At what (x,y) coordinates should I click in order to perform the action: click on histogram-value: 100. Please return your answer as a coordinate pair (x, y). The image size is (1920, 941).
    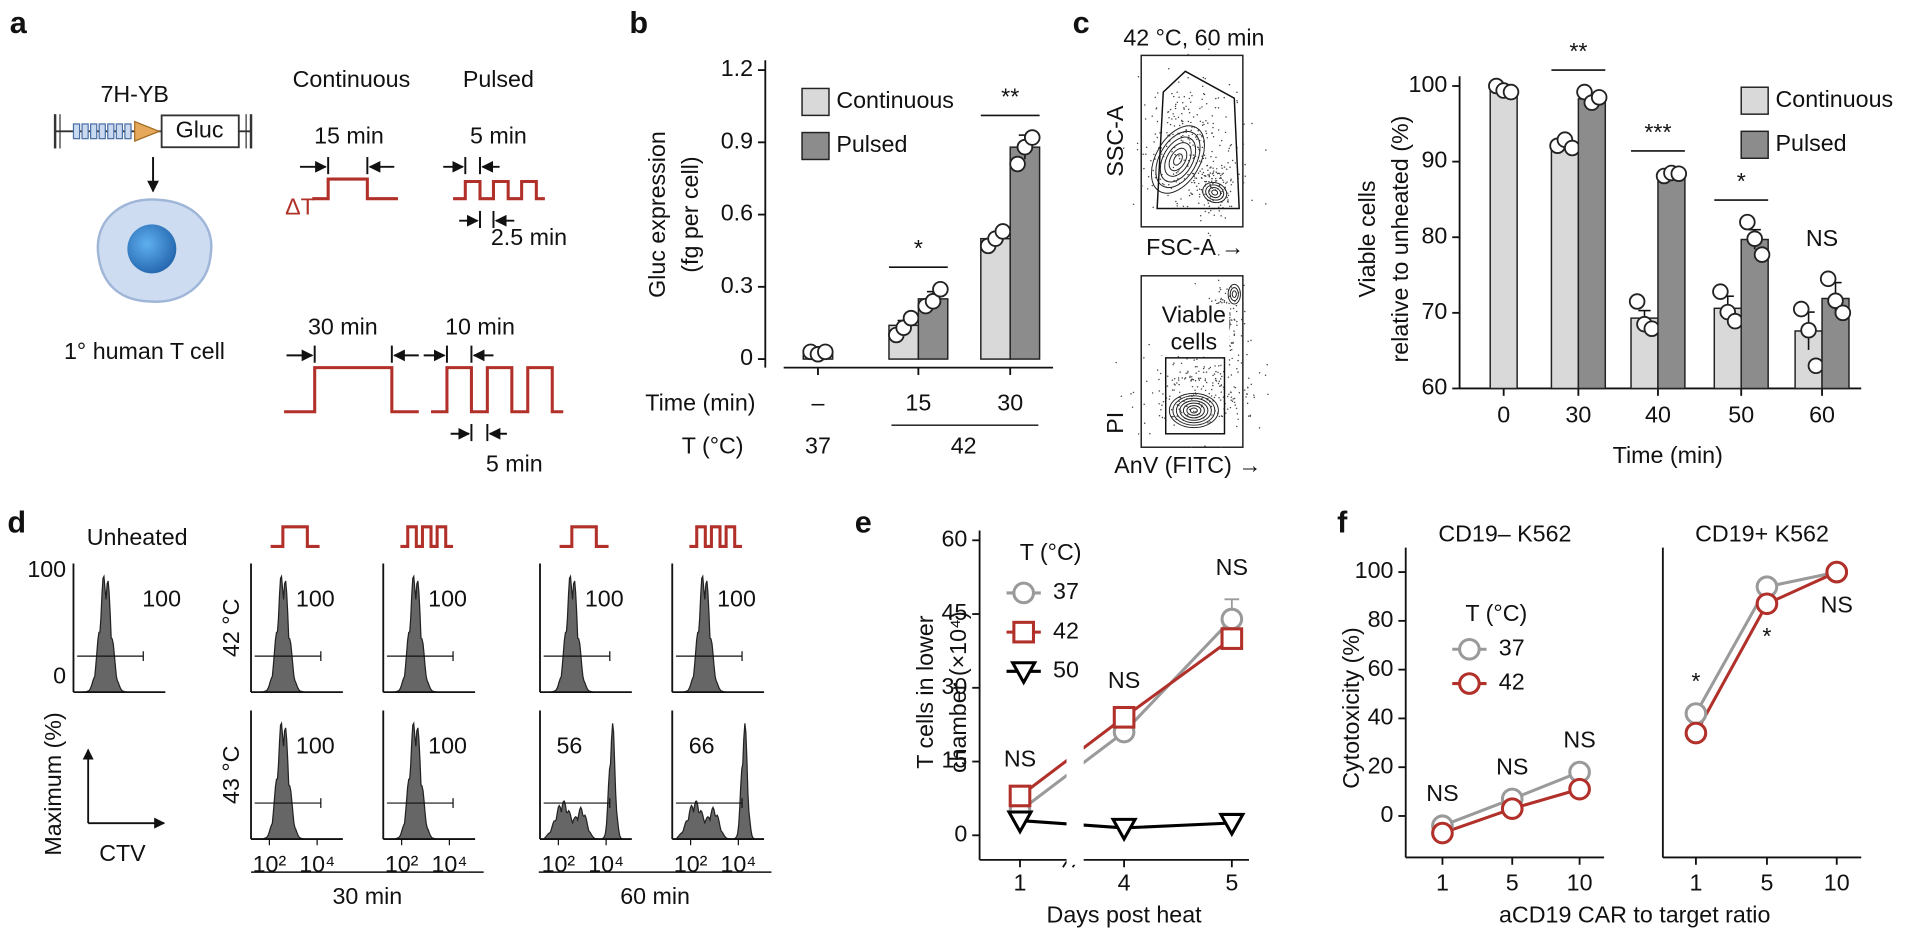
    Looking at the image, I should click on (447, 745).